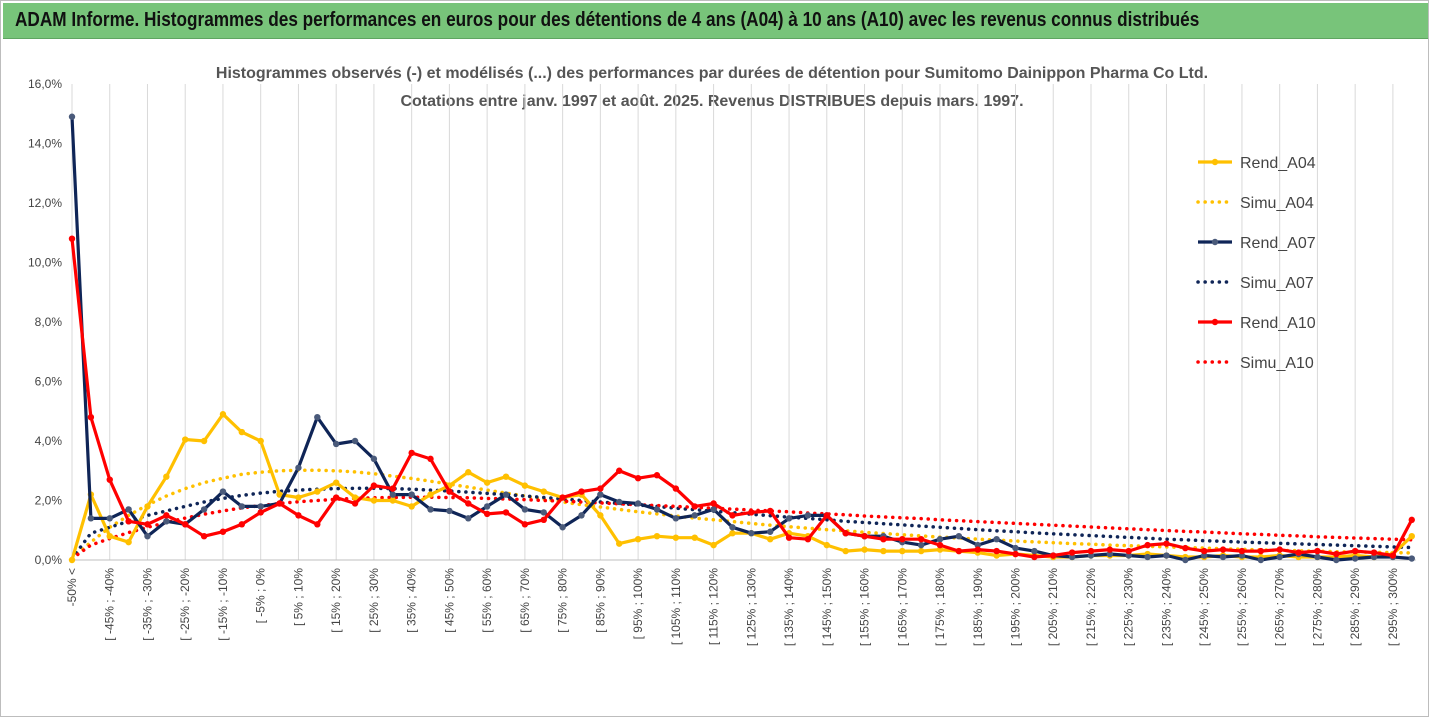 This screenshot has width=1431, height=719. What do you see at coordinates (1091, 607) in the screenshot?
I see `x-tick-label: [ 215% ; 220%` at bounding box center [1091, 607].